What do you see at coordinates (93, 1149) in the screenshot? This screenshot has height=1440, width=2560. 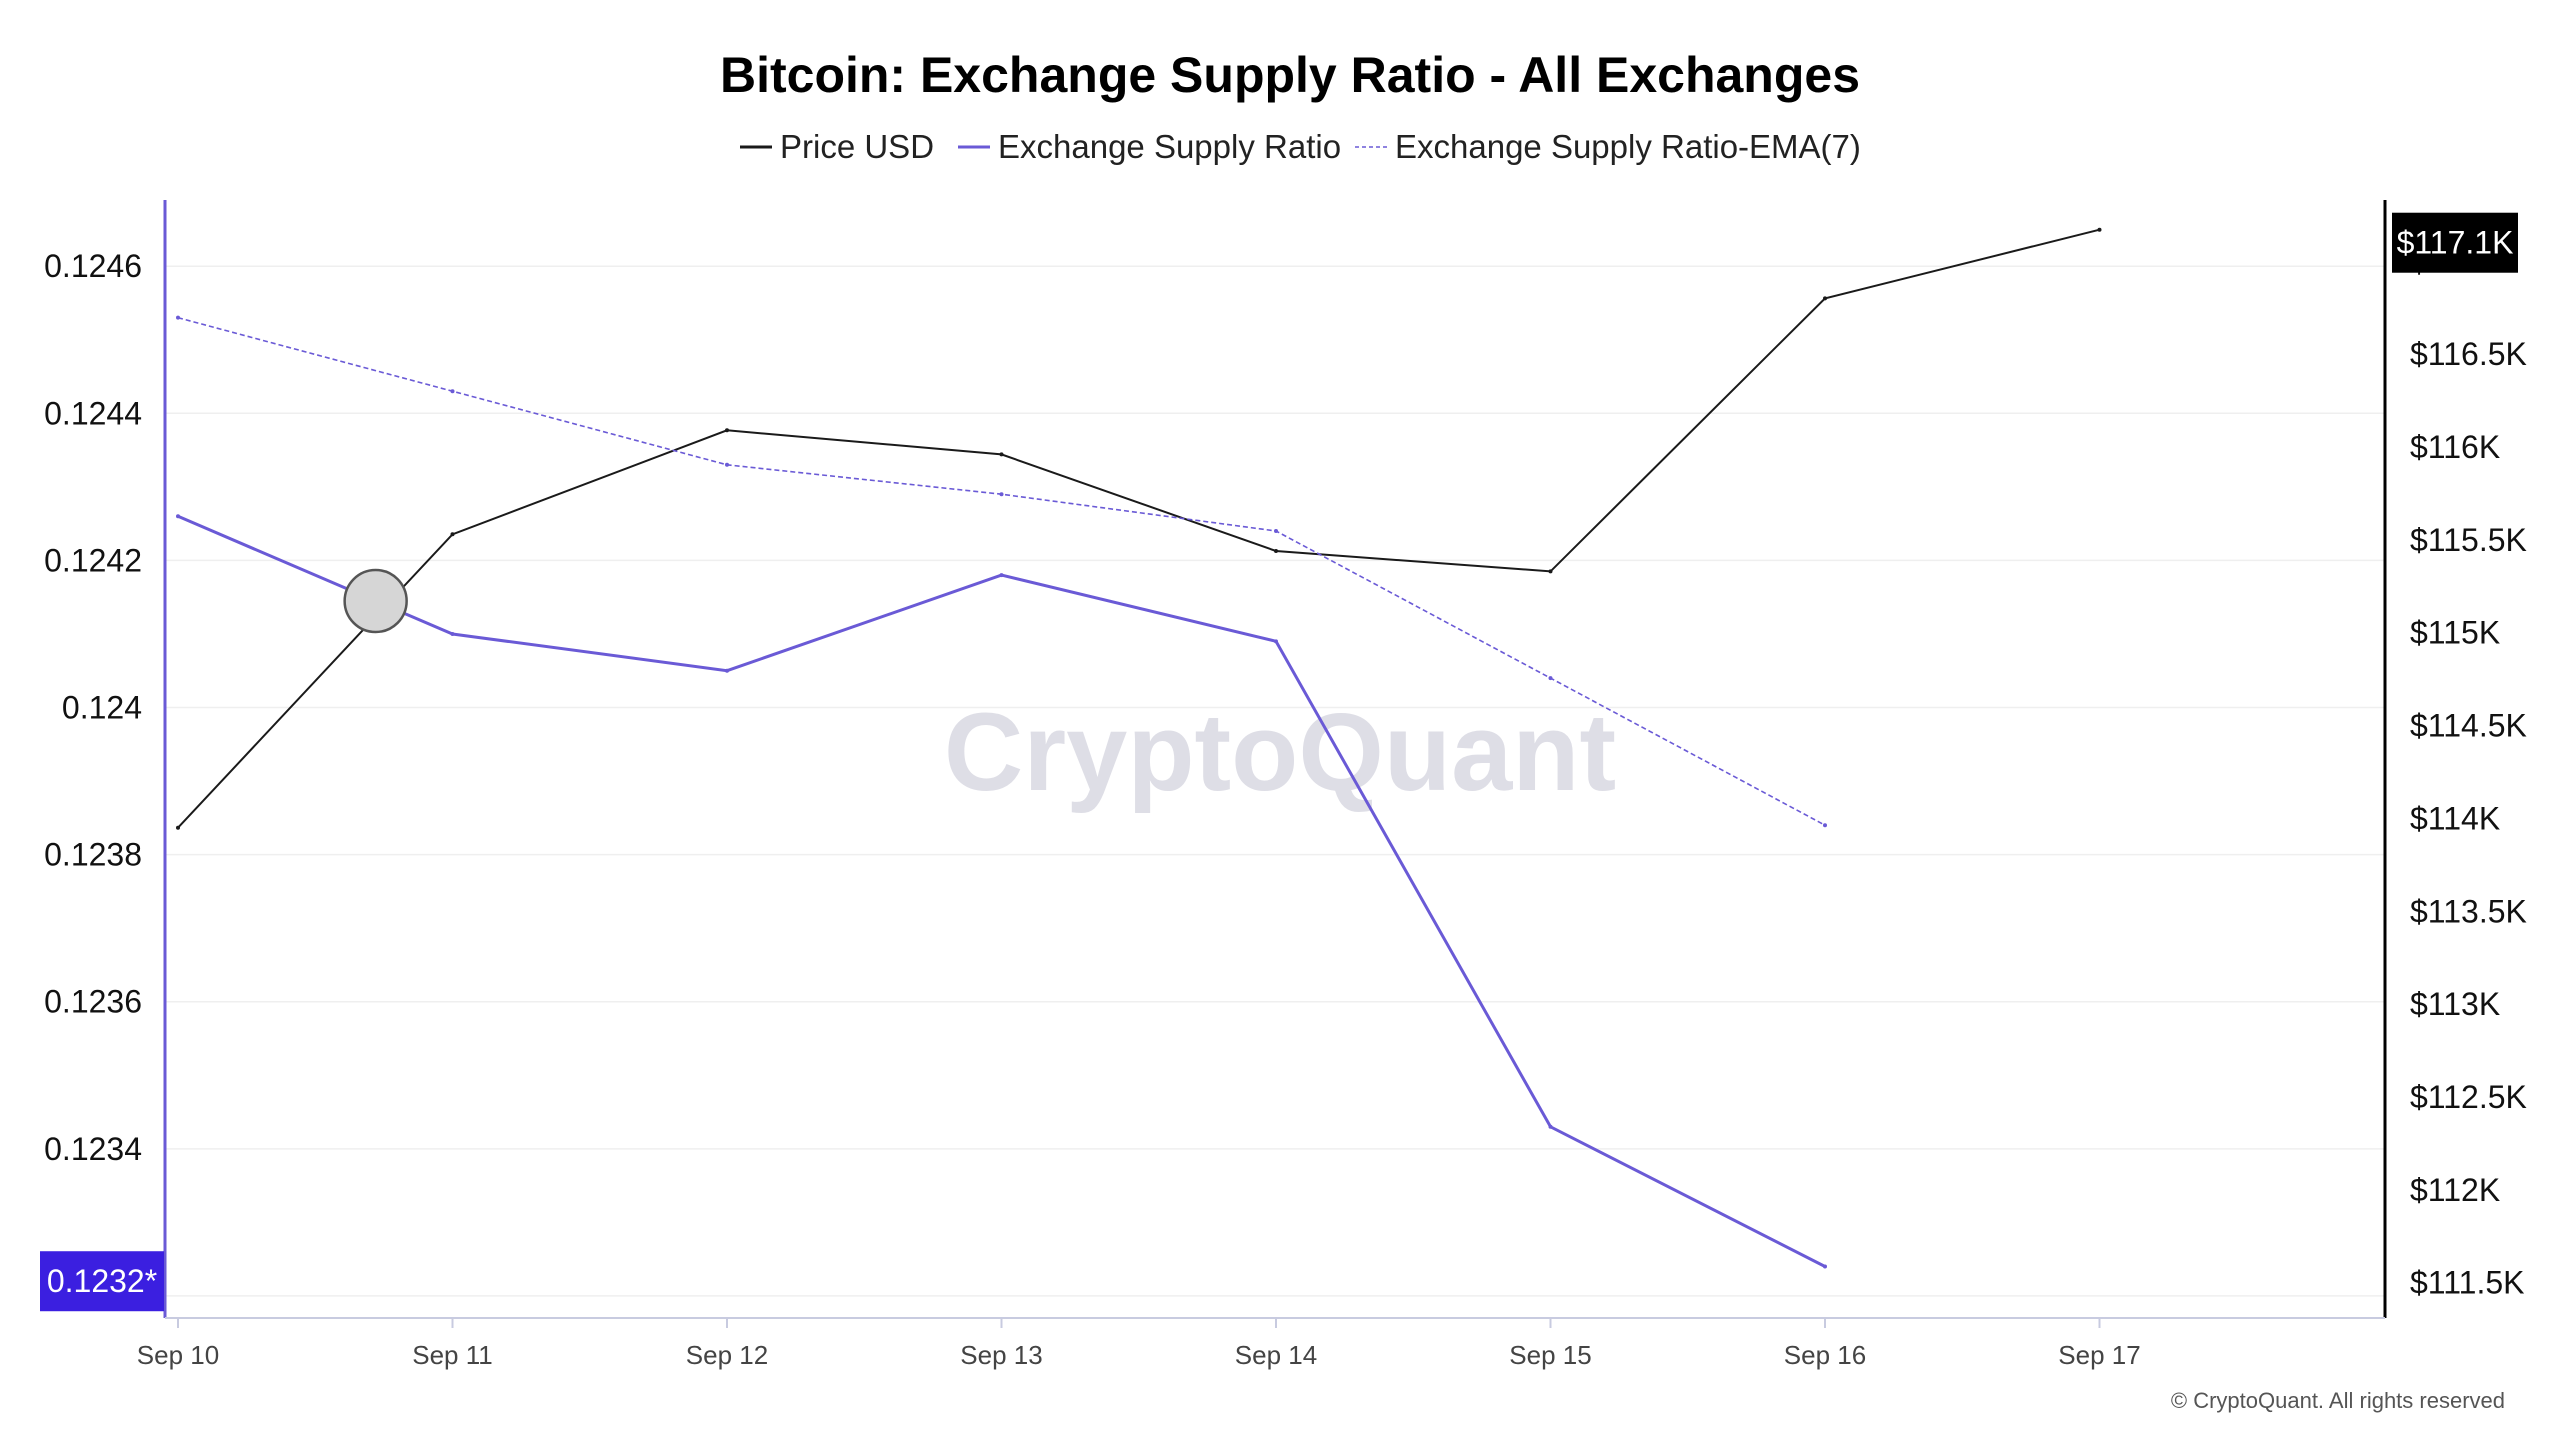 I see `left-tick-label: 0.1234` at bounding box center [93, 1149].